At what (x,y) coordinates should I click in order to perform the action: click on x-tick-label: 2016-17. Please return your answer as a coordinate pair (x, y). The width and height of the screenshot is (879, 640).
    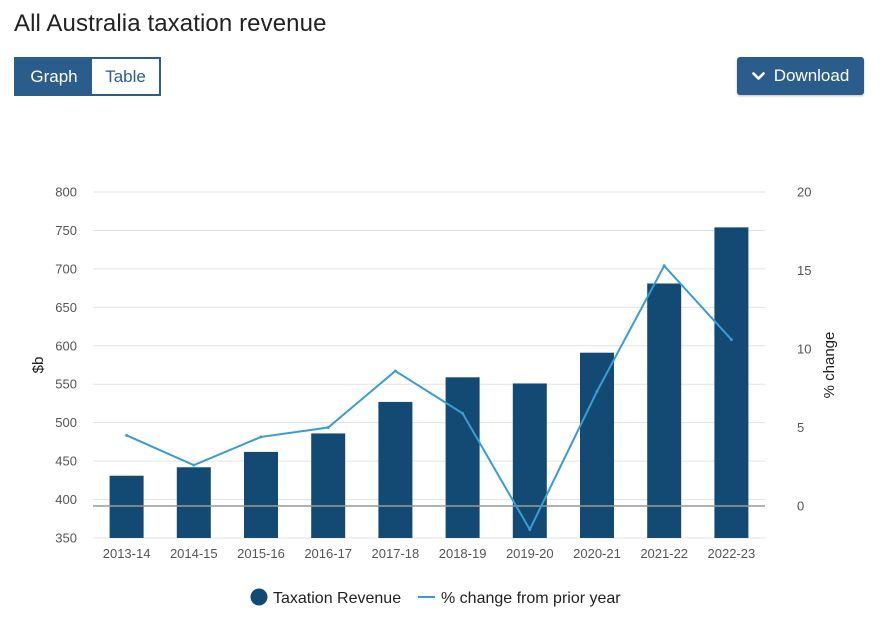
    Looking at the image, I should click on (328, 553).